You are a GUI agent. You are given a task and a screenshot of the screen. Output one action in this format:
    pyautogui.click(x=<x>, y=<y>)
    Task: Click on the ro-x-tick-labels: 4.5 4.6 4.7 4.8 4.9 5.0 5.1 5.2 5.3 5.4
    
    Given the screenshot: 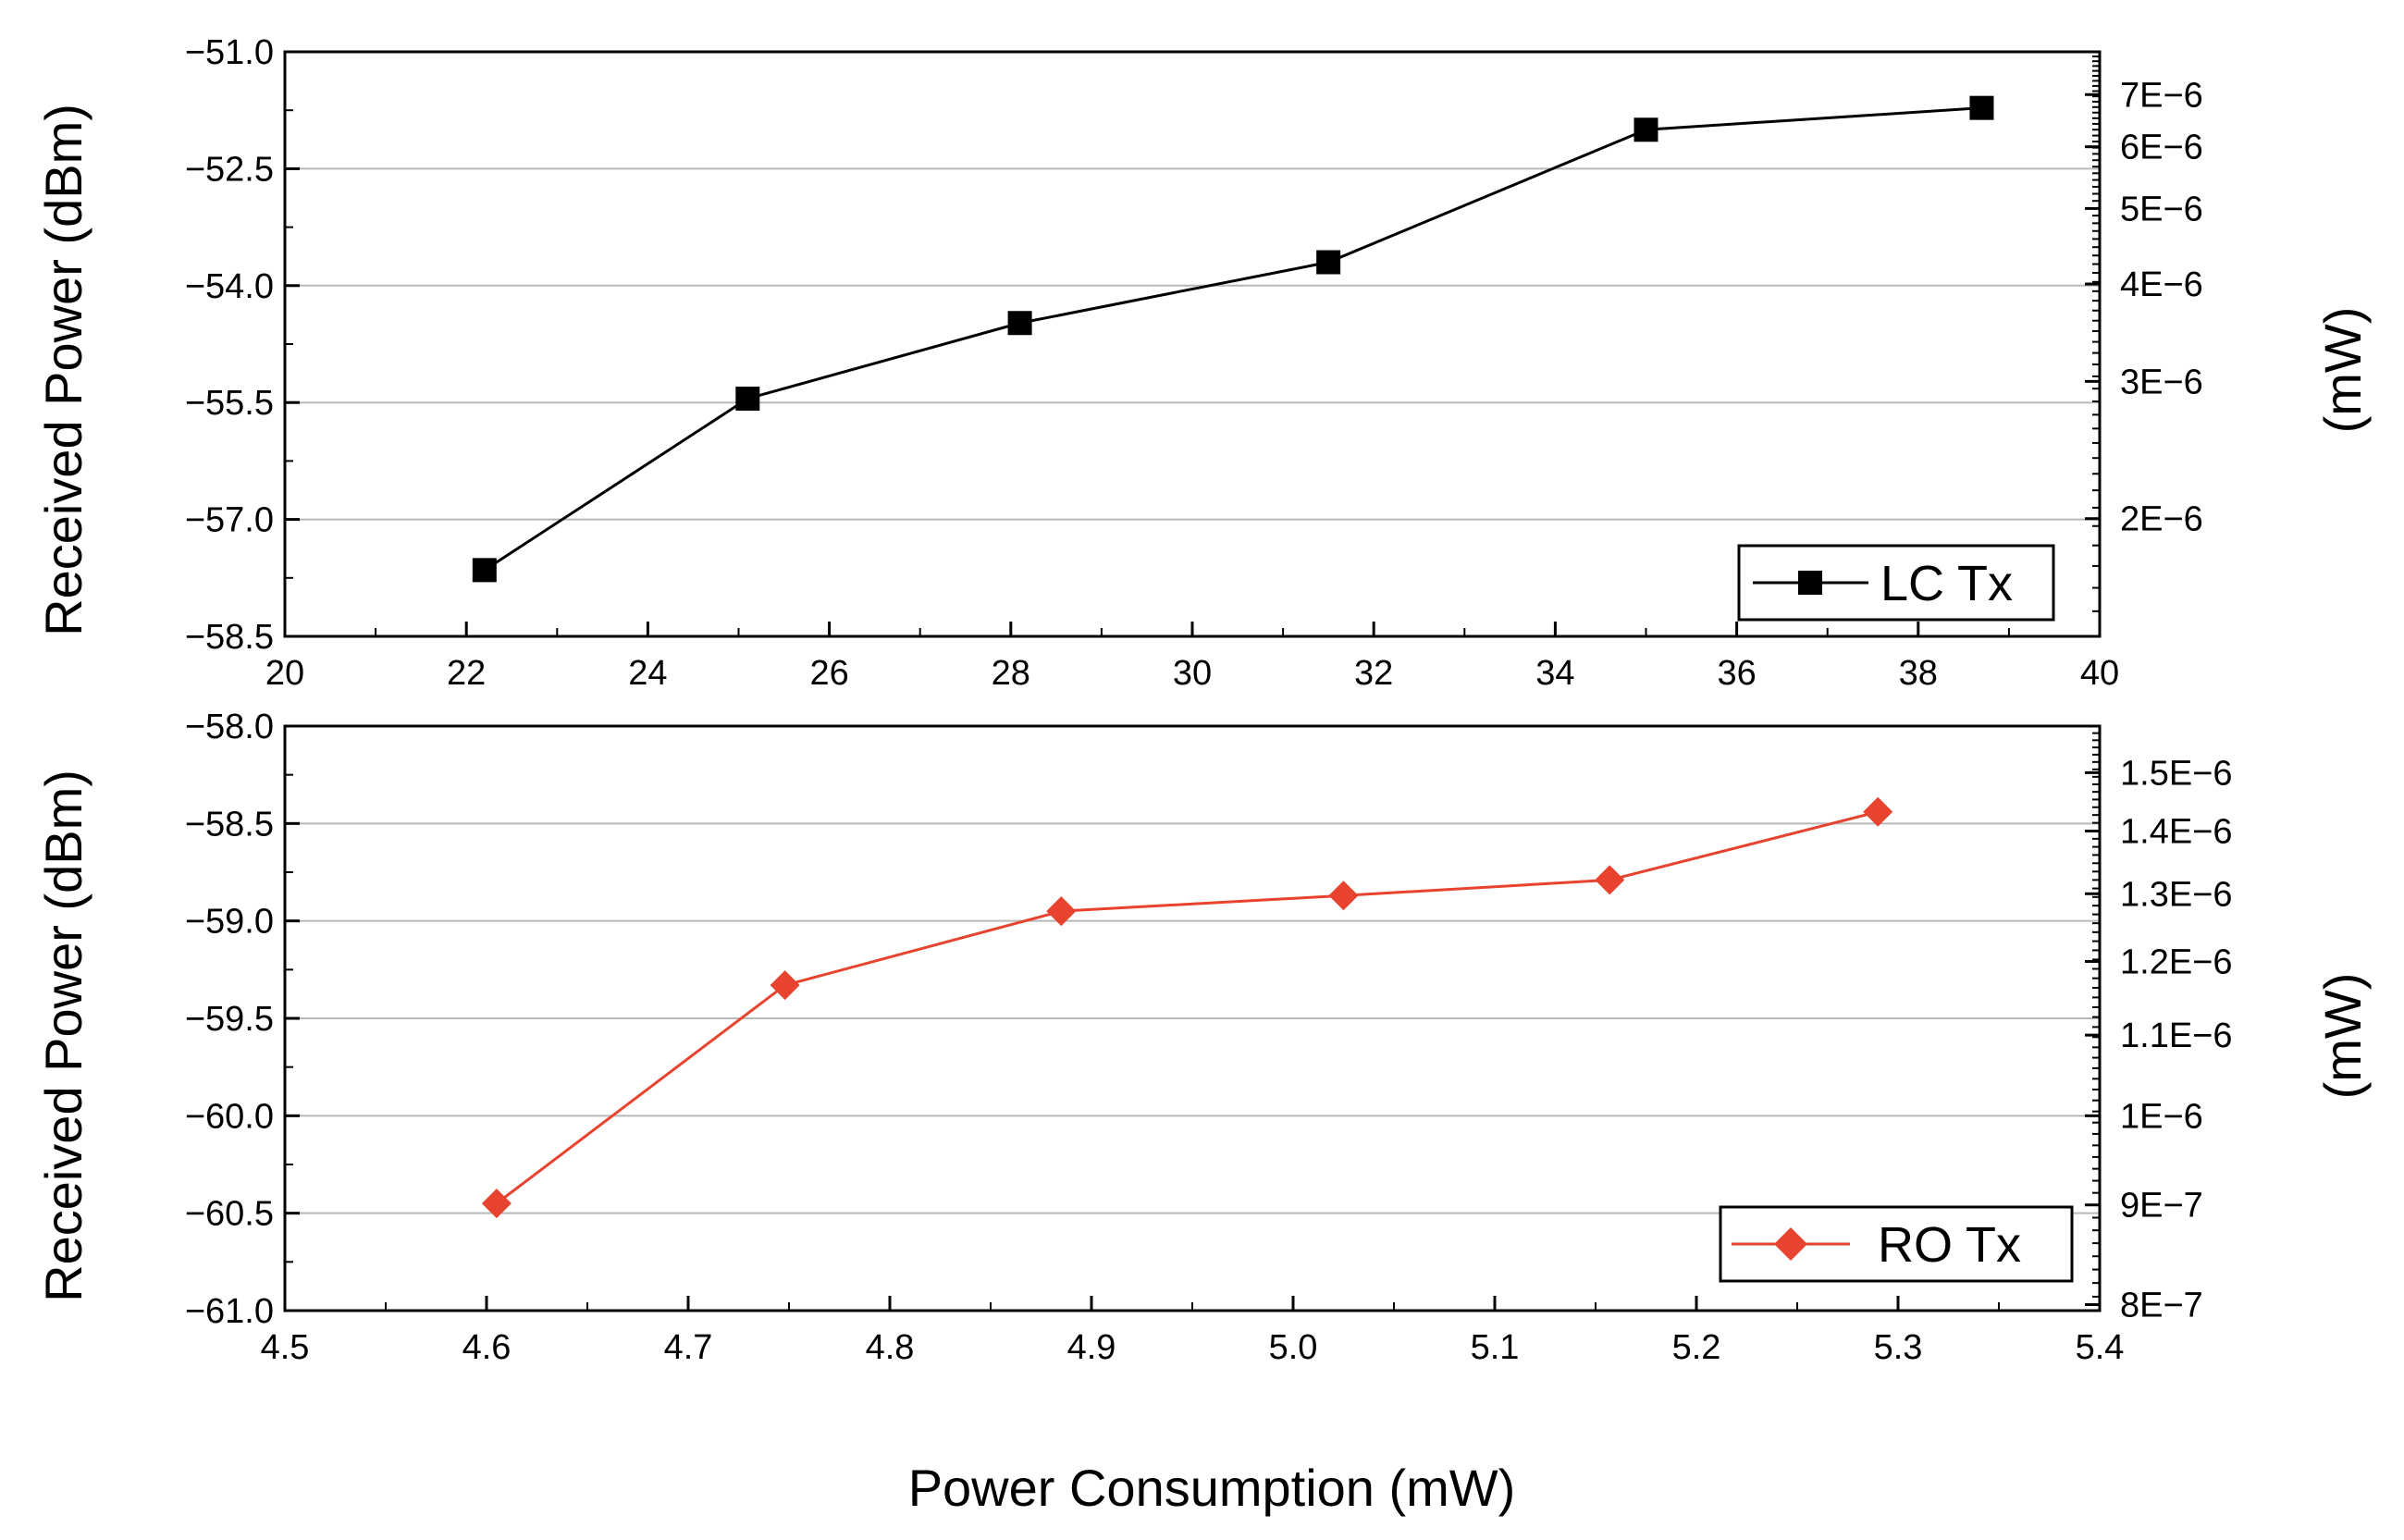 What is the action you would take?
    pyautogui.click(x=1193, y=1347)
    